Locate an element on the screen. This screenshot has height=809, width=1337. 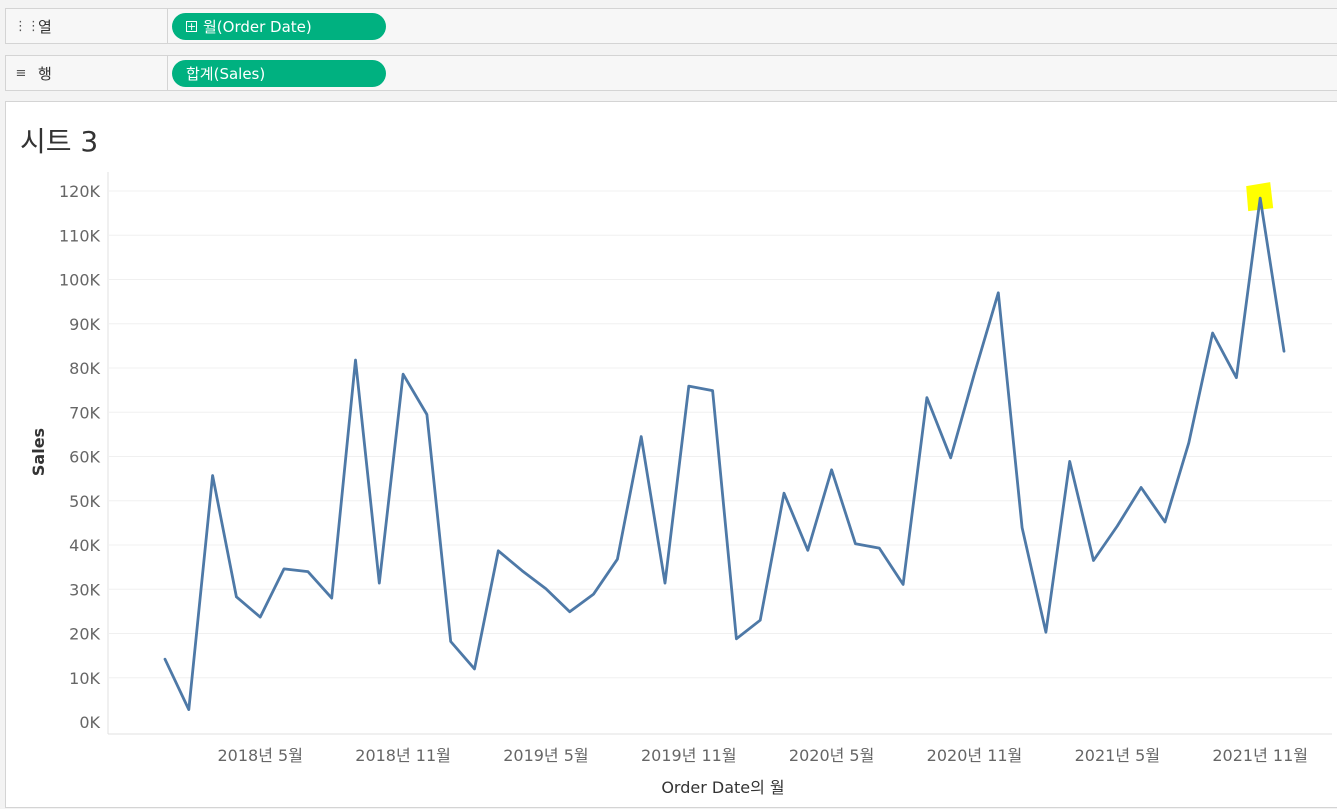
y-tick-label: 100K is located at coordinates (80, 280).